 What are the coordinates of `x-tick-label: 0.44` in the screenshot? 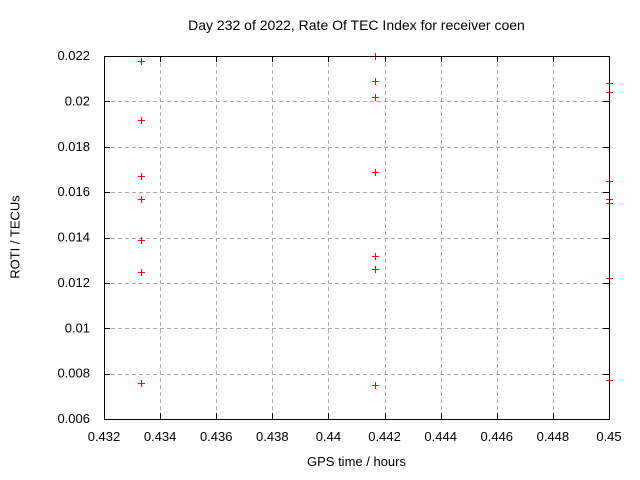 It's located at (328, 436).